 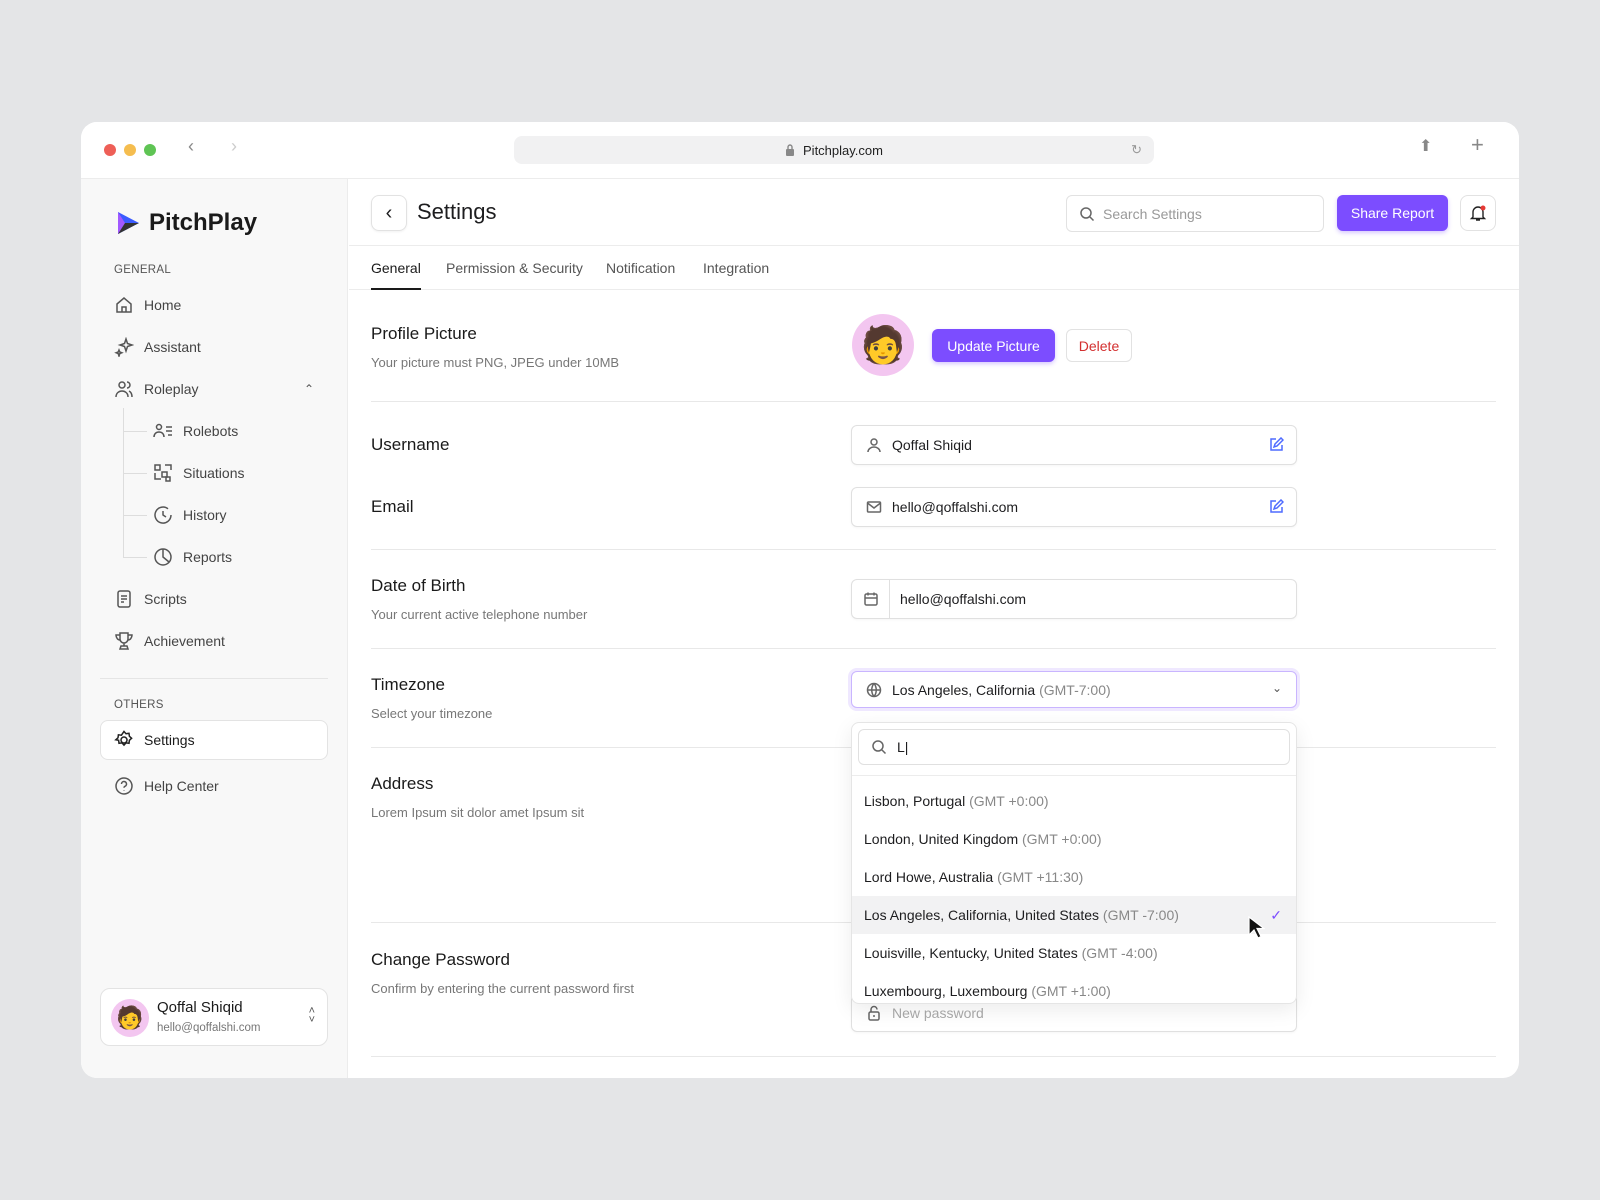 I want to click on sidebar-item-label: History, so click(x=205, y=515).